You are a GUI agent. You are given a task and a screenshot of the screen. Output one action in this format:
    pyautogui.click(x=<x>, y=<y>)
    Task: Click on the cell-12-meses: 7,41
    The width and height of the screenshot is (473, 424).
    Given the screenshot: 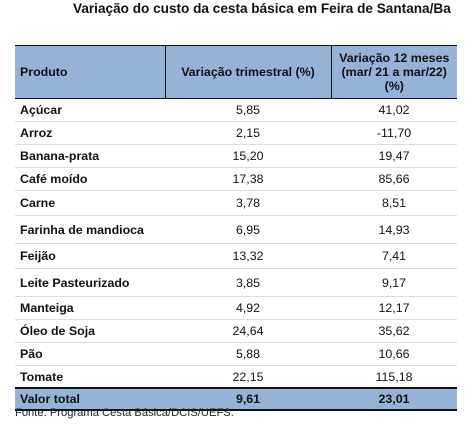 What is the action you would take?
    pyautogui.click(x=394, y=256)
    